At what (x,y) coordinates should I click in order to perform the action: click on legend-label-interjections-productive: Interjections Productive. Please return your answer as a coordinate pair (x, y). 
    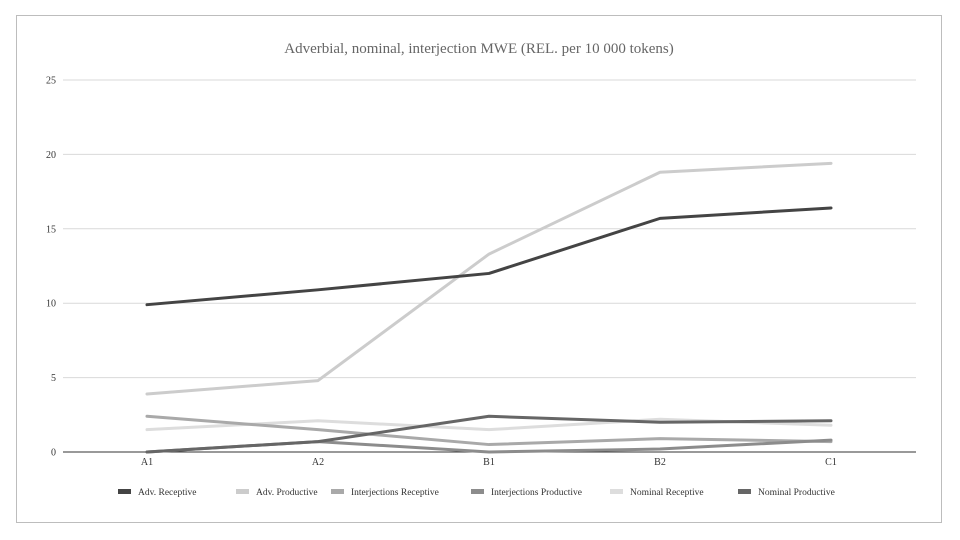
    Looking at the image, I should click on (536, 493).